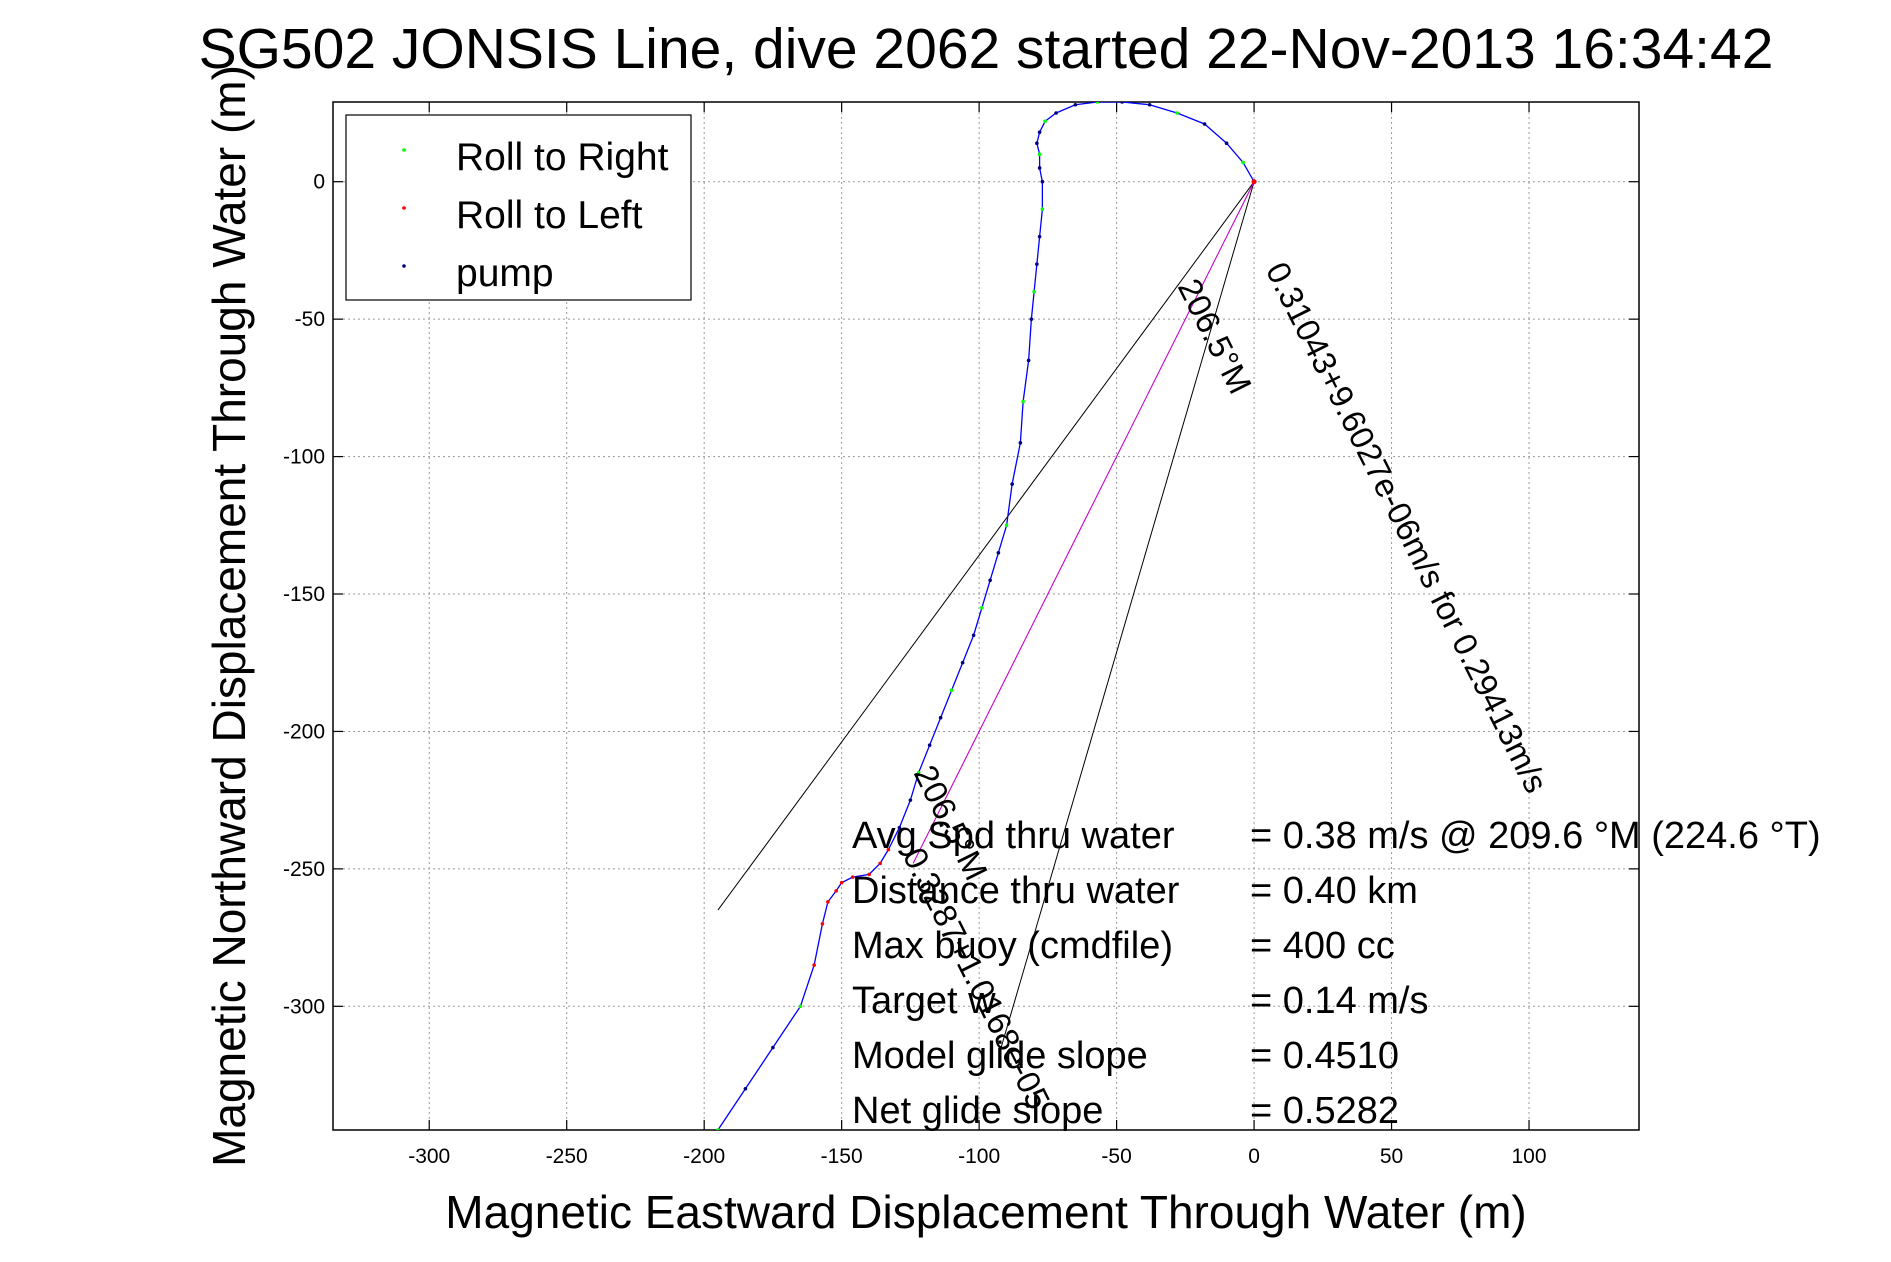  Describe the element at coordinates (567, 1156) in the screenshot. I see `x-tick-label: -250` at that location.